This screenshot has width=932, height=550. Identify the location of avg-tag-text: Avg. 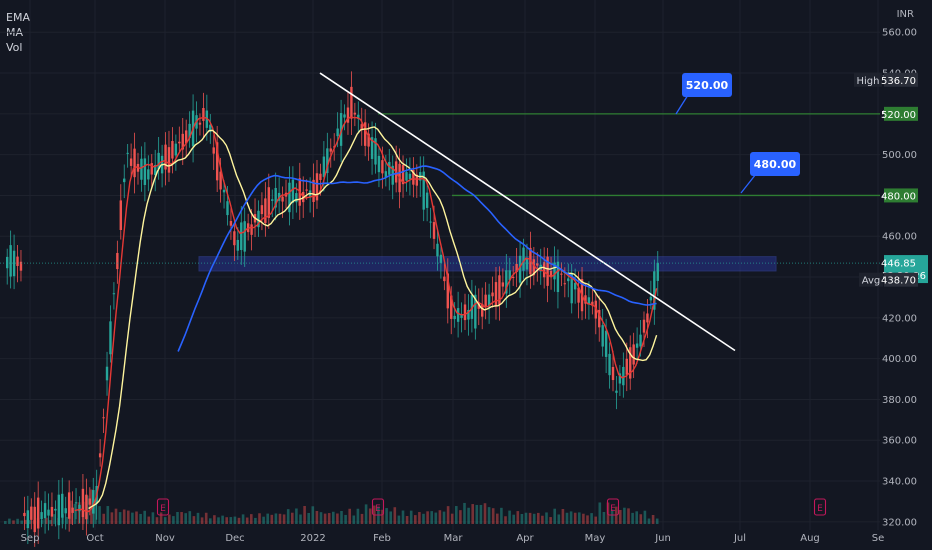
(871, 281).